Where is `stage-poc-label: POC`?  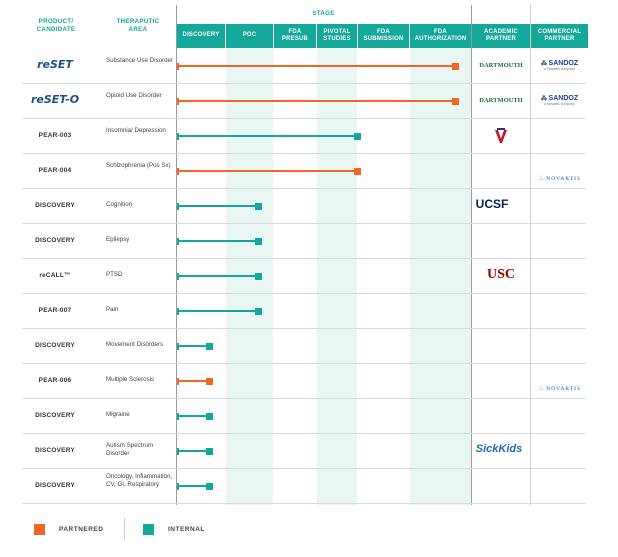
stage-poc-label: POC is located at coordinates (249, 35).